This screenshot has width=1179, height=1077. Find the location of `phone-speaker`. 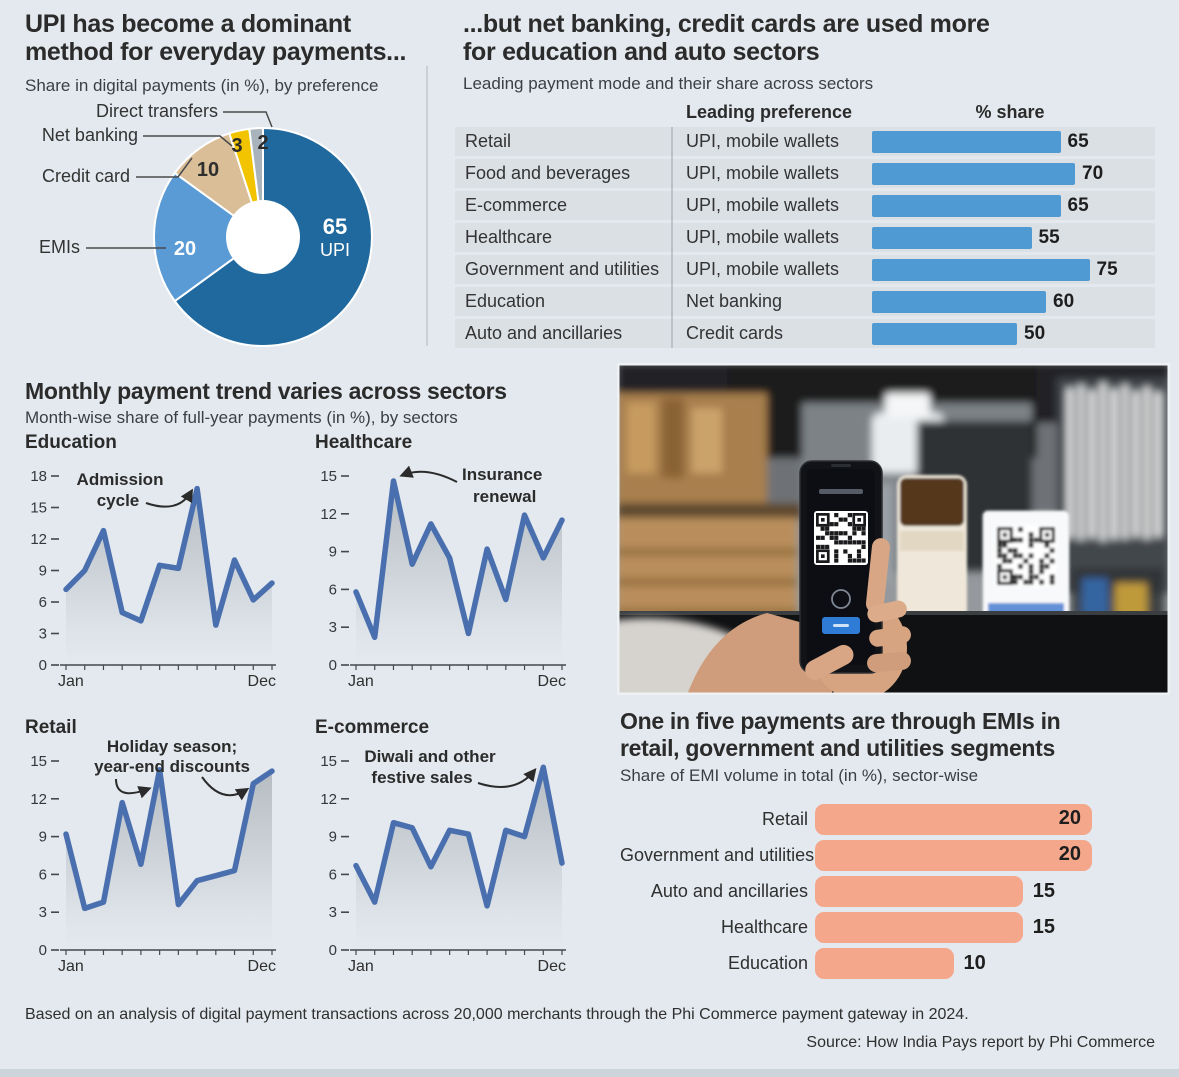

phone-speaker is located at coordinates (841, 465).